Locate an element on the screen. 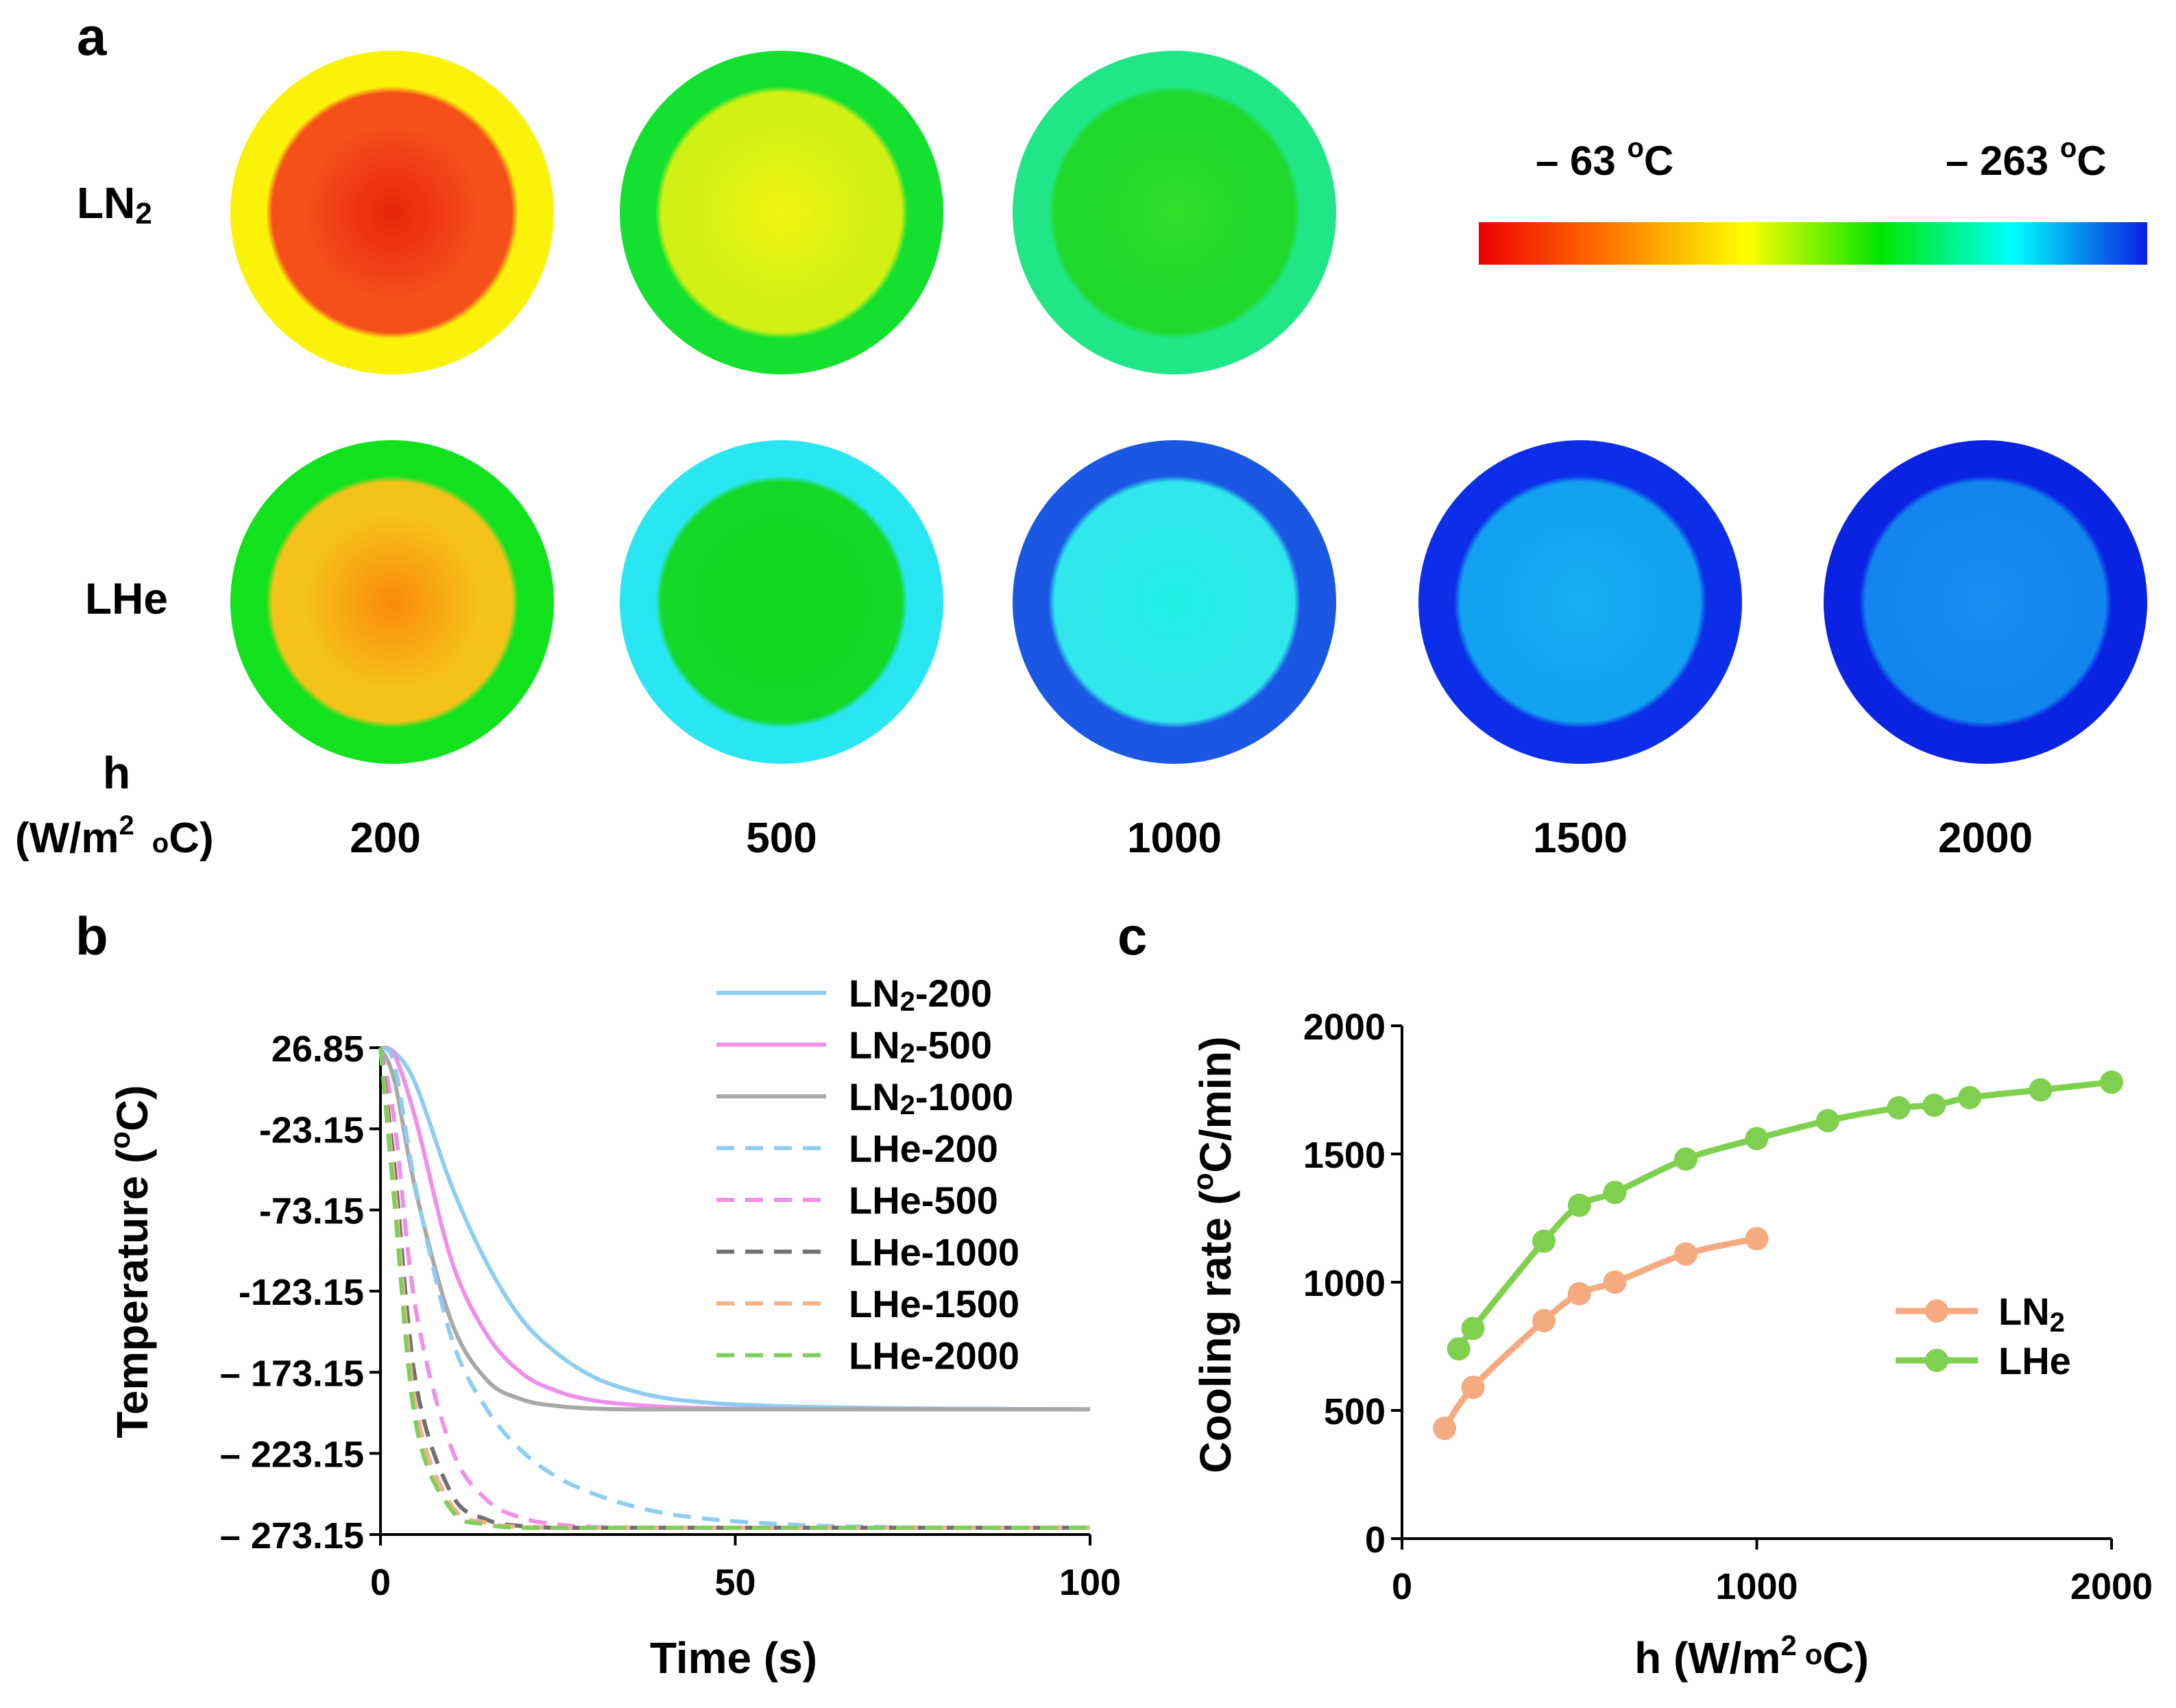 This screenshot has height=1708, width=2176. legend-label-lhe-1500: LHe-1500 is located at coordinates (934, 1303).